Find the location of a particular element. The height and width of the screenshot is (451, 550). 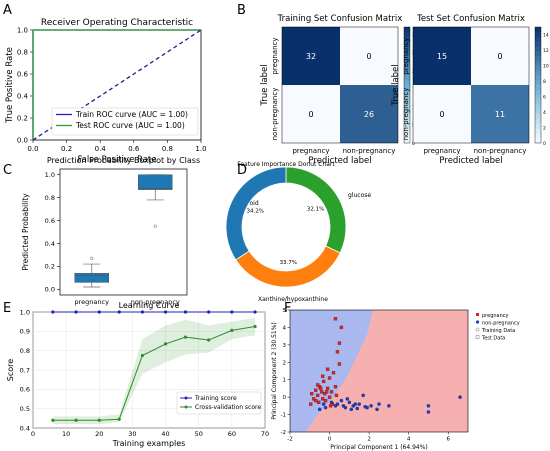

test-cm-colorbar-tick: 6 is located at coordinates (544, 97).